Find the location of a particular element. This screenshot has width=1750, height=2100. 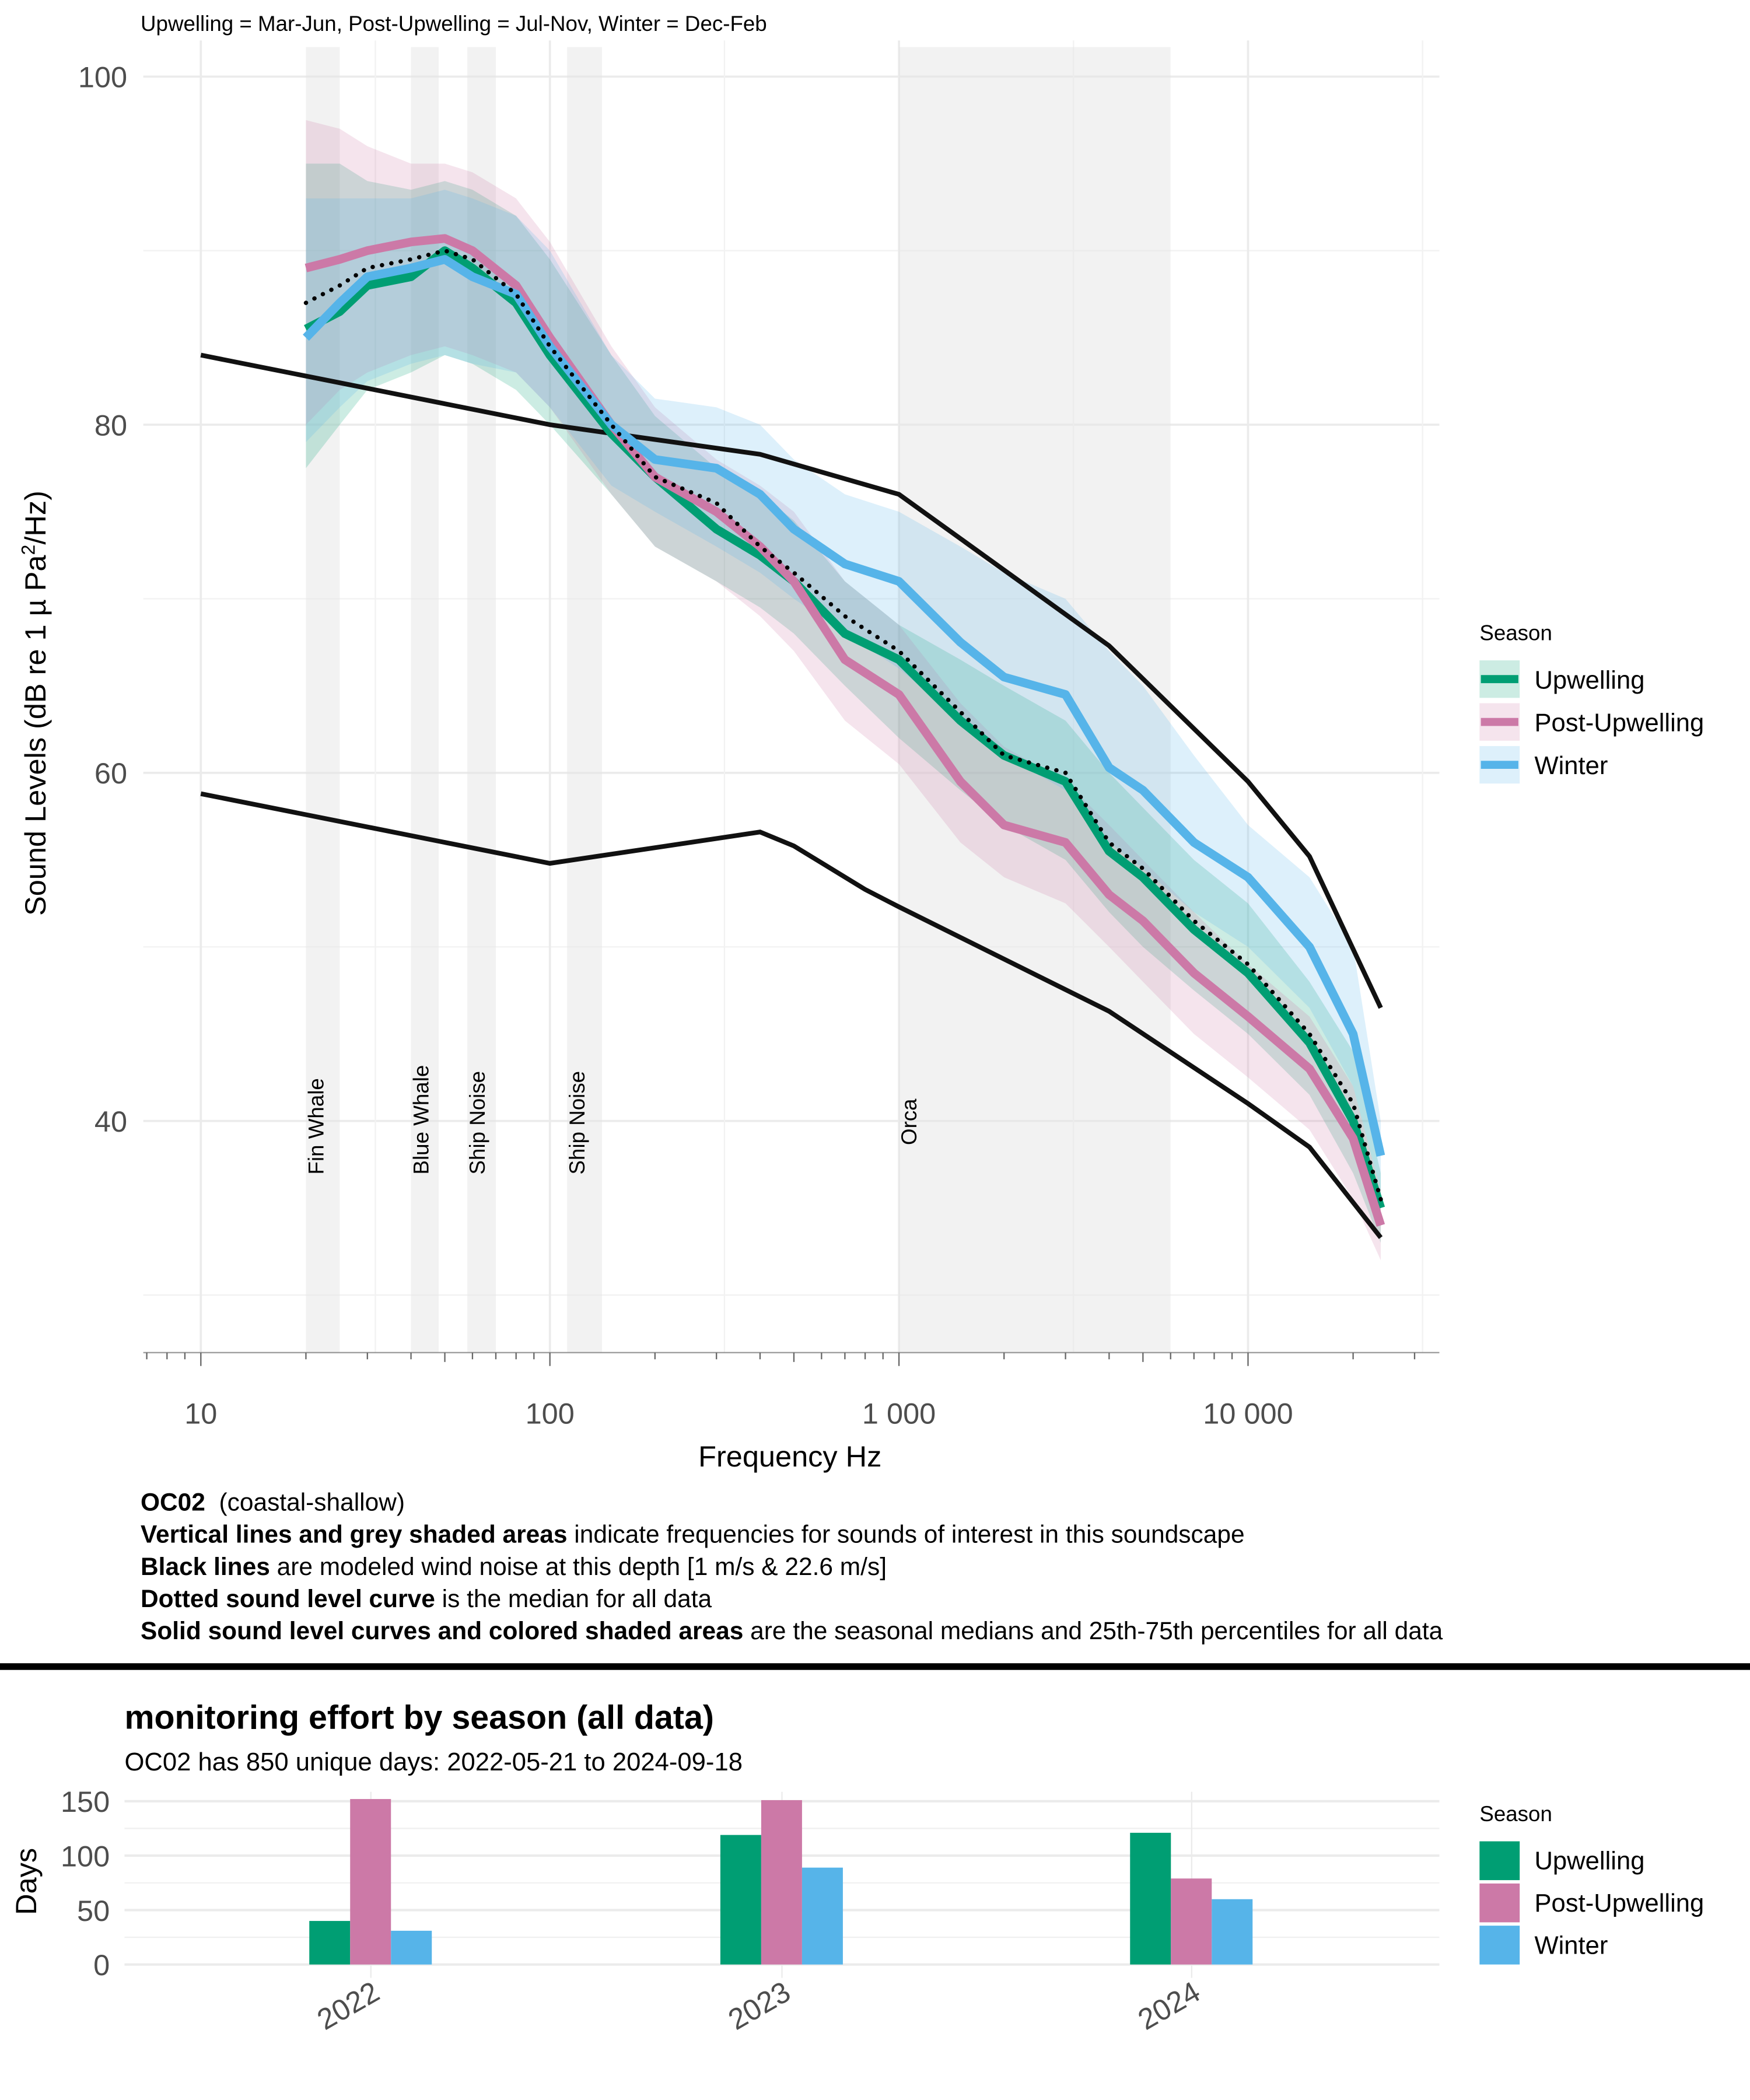

bar-y-axis-title: Days is located at coordinates (26, 1881).